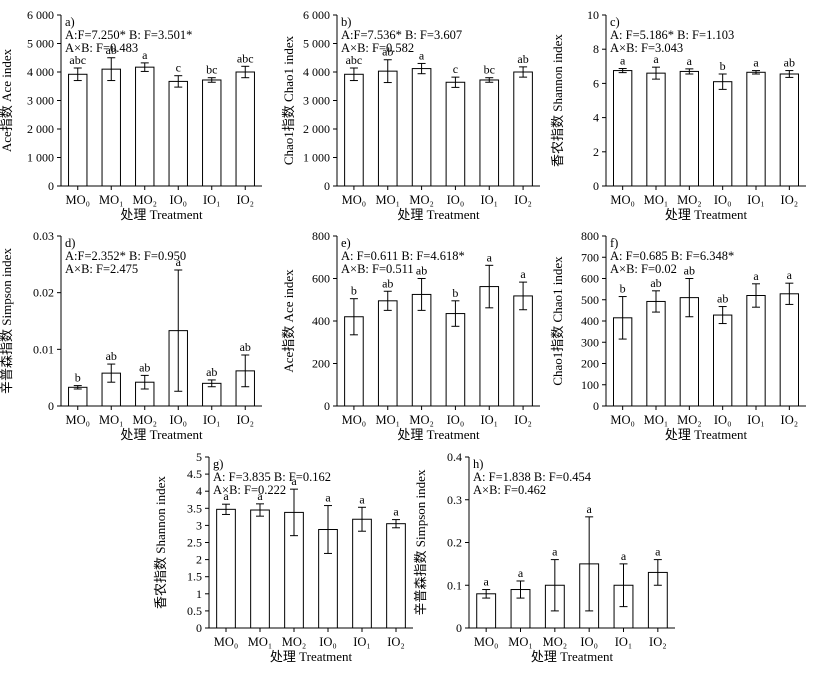 Image resolution: width=817 pixels, height=674 pixels. What do you see at coordinates (43, 293) in the screenshot?
I see `y-tick-label: 0.02` at bounding box center [43, 293].